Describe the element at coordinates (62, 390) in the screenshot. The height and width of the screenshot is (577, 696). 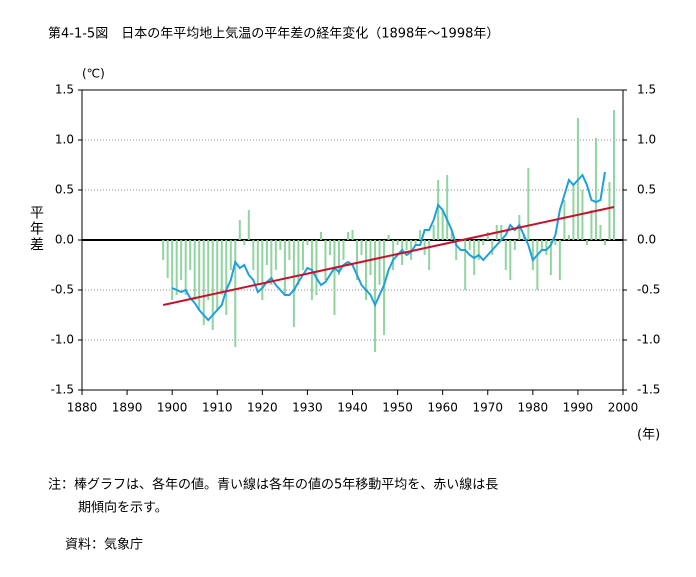
I see `y-tick-label: -1.5` at that location.